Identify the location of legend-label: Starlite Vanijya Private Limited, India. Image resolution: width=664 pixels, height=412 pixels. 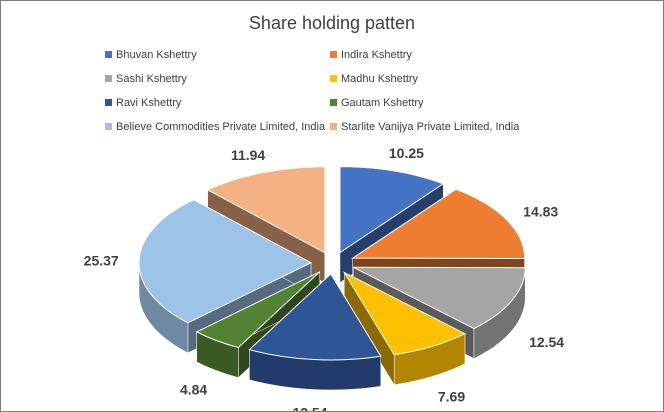
(430, 126).